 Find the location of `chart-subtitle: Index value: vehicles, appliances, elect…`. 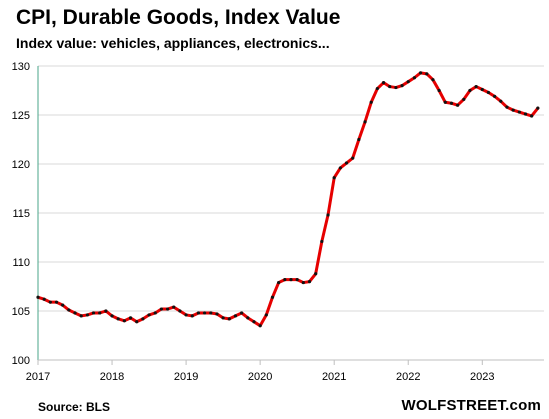

chart-subtitle: Index value: vehicles, appliances, elect… is located at coordinates (173, 43).